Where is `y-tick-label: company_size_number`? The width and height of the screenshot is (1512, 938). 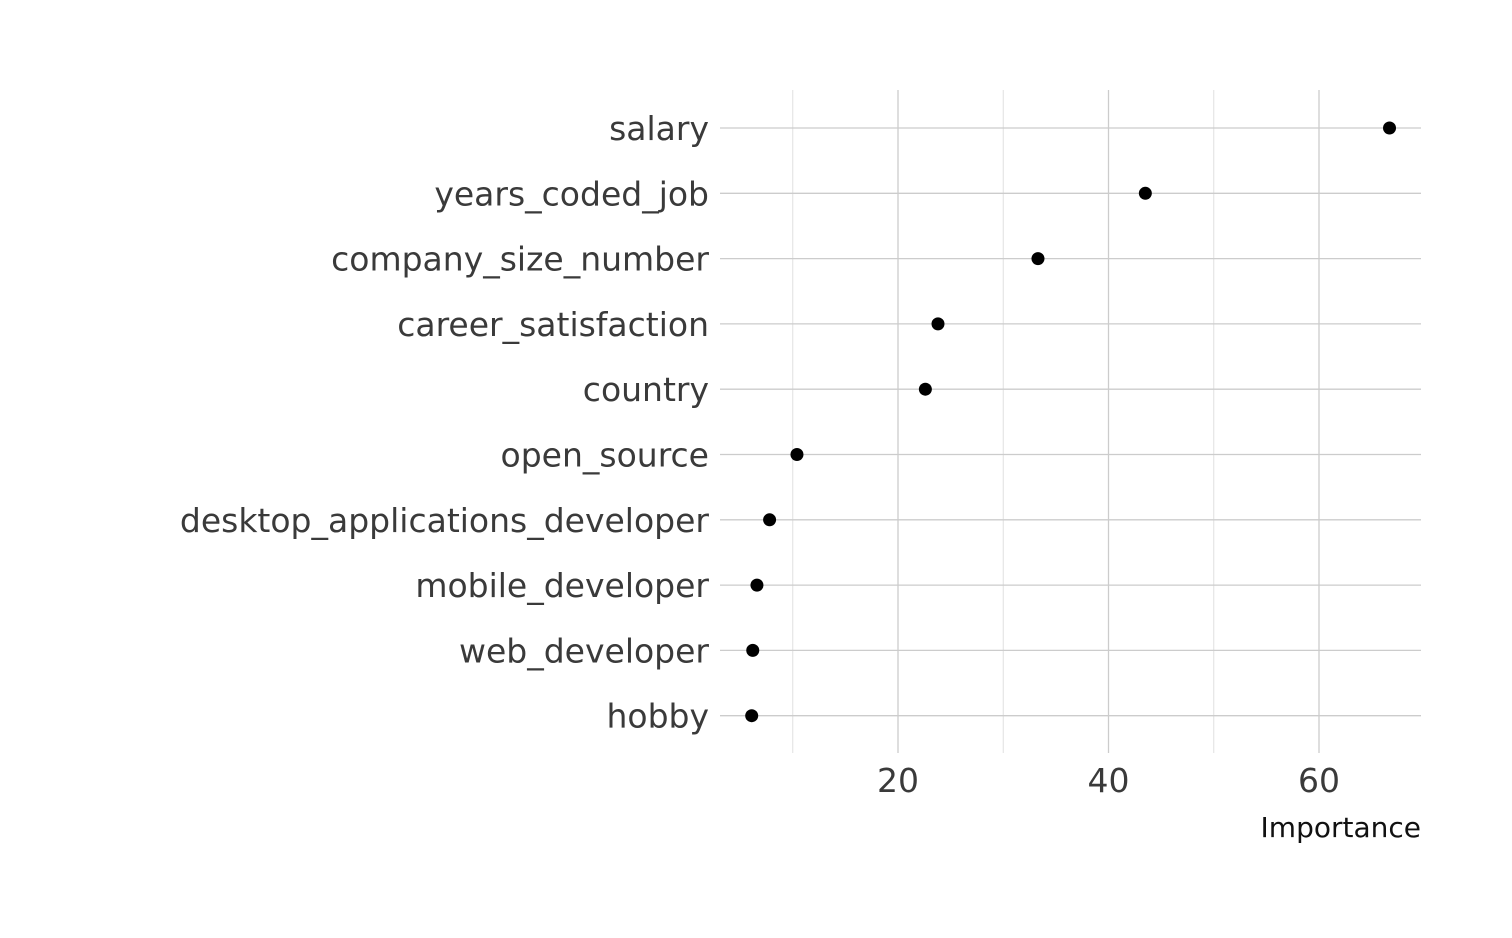 y-tick-label: company_size_number is located at coordinates (520, 259).